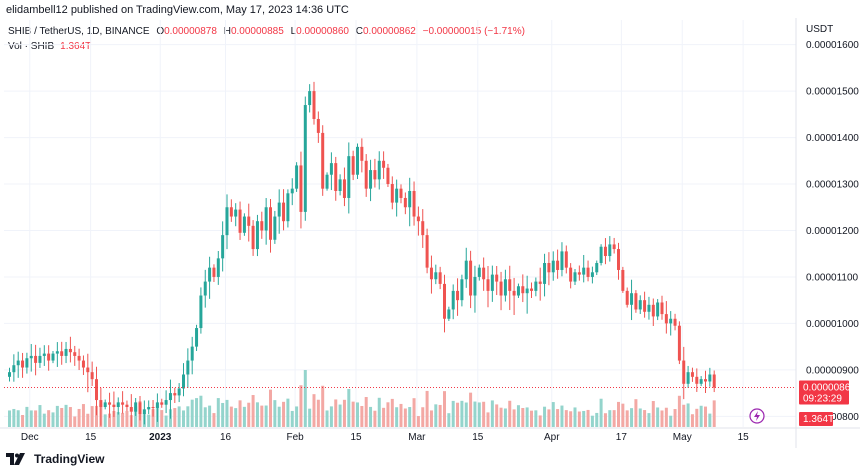 The height and width of the screenshot is (470, 860). Describe the element at coordinates (76, 46) in the screenshot. I see `volume-value: 1.364T` at that location.